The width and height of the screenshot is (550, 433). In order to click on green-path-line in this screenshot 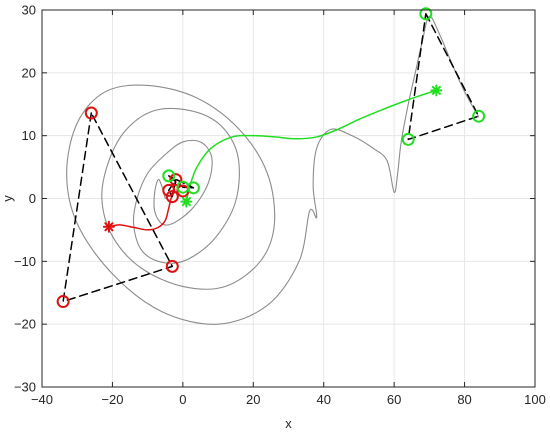, I will do `click(311, 146)`.